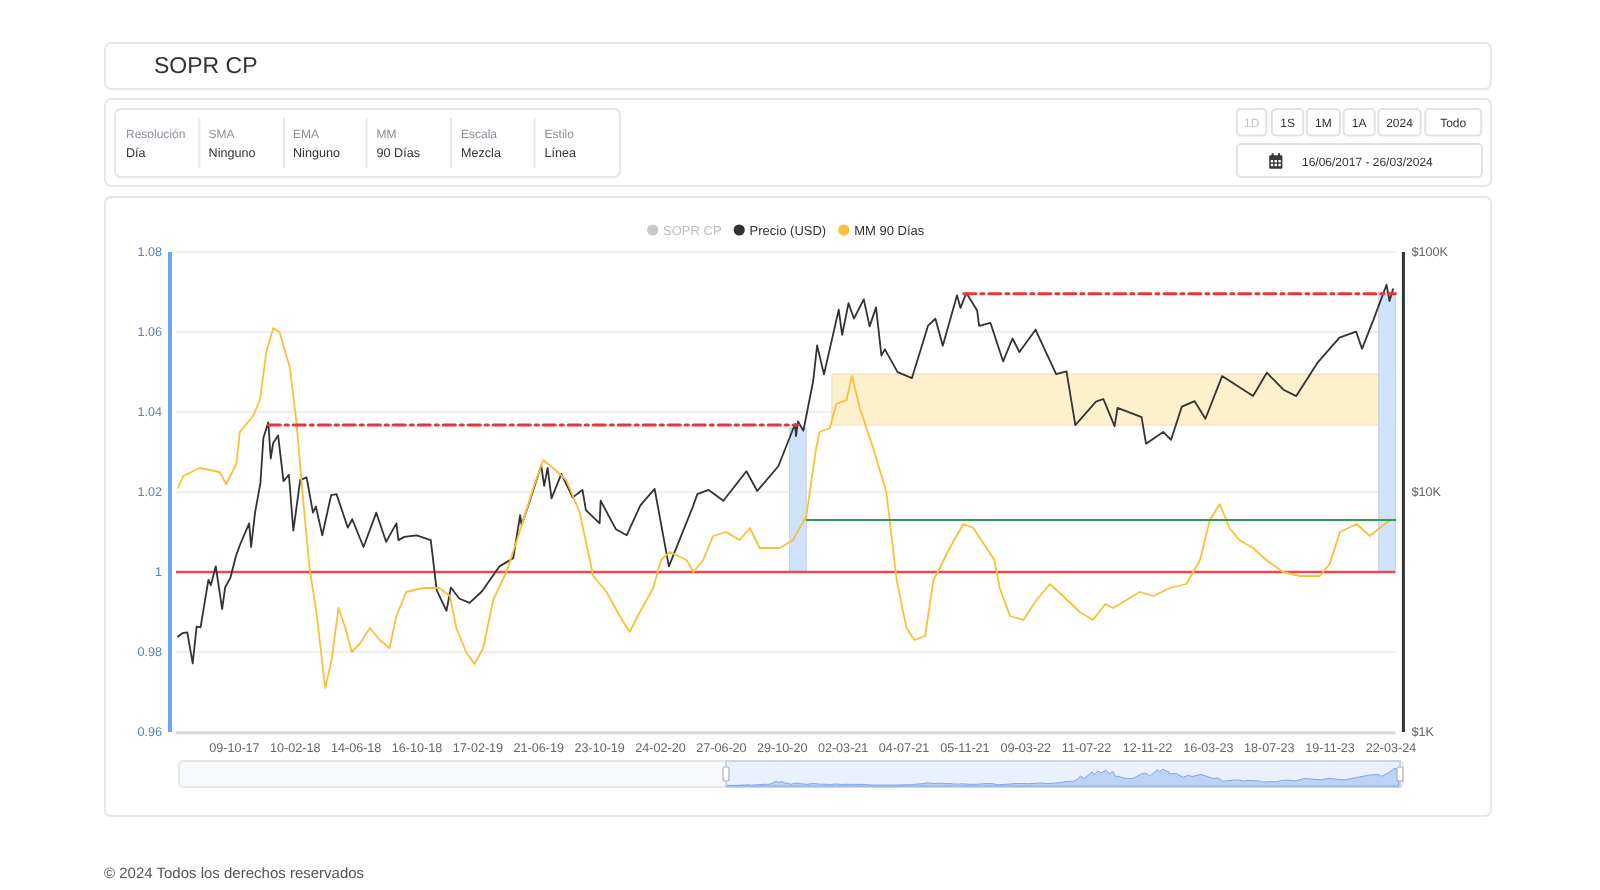 The image size is (1600, 890). Describe the element at coordinates (206, 67) in the screenshot. I see `chart-title: SOPR CP` at that location.